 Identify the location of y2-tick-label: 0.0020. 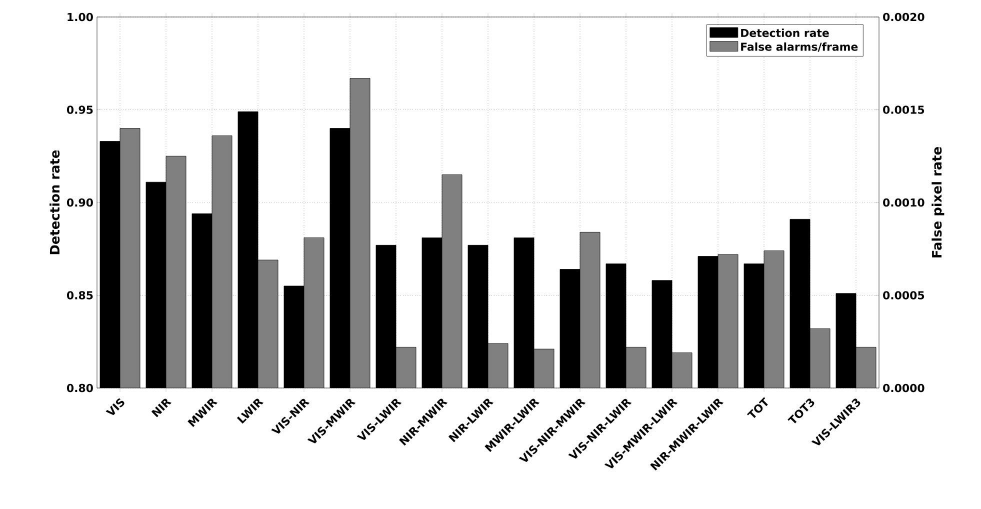
(903, 17).